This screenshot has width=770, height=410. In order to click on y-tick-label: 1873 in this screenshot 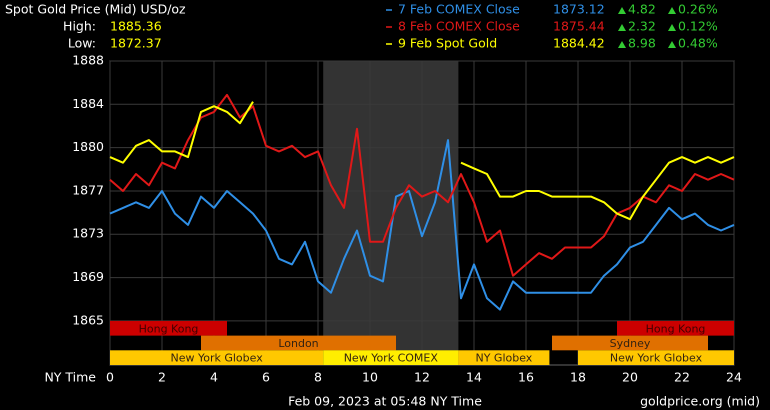, I will do `click(88, 233)`.